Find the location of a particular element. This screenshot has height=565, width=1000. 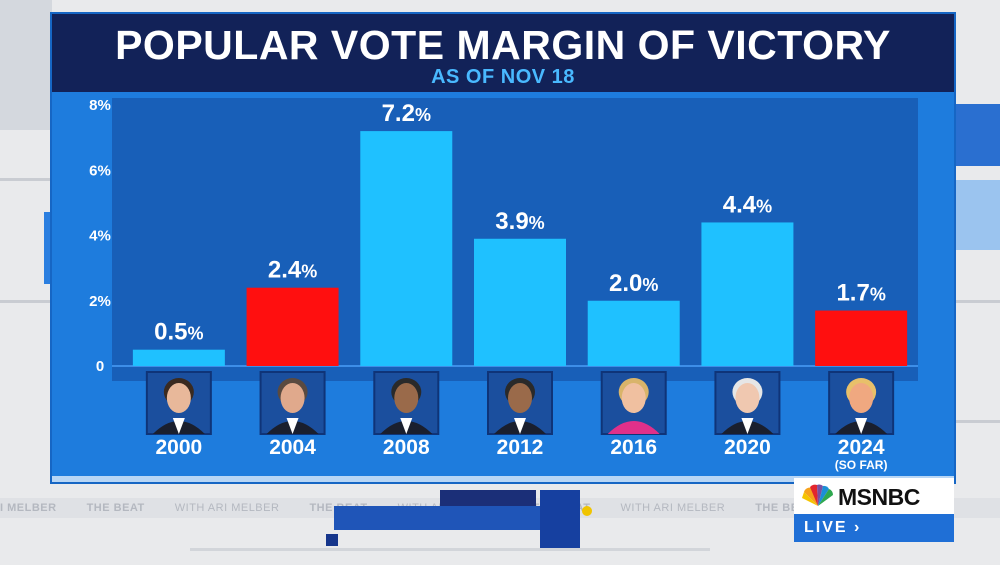

candidate-portrait-2020 is located at coordinates (747, 403).